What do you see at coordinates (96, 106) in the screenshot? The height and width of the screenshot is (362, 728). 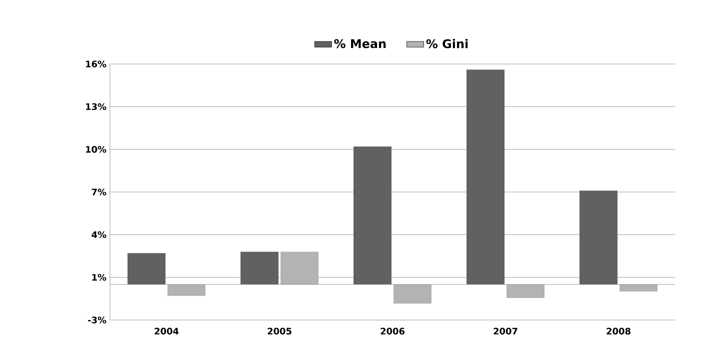 I see `y-tick-label: 13%` at bounding box center [96, 106].